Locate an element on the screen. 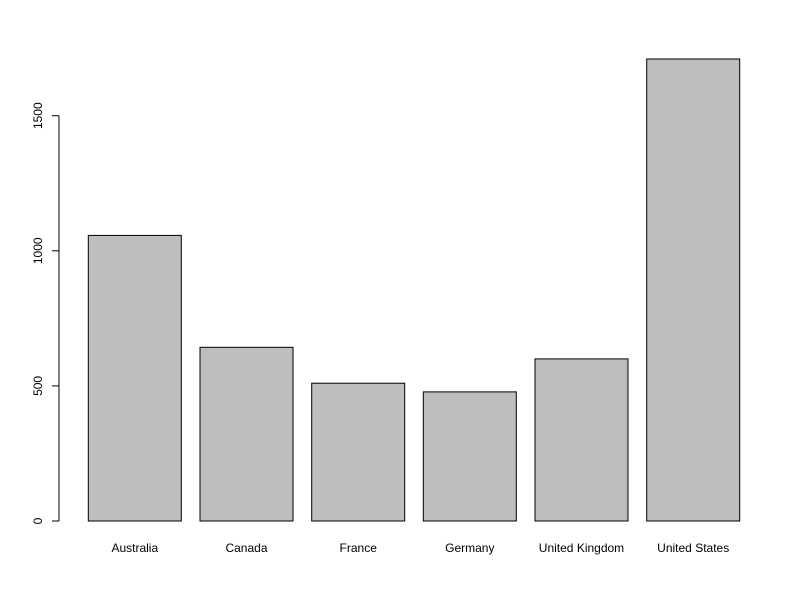 The width and height of the screenshot is (800, 600). y-tick-label: 1500 is located at coordinates (38, 115).